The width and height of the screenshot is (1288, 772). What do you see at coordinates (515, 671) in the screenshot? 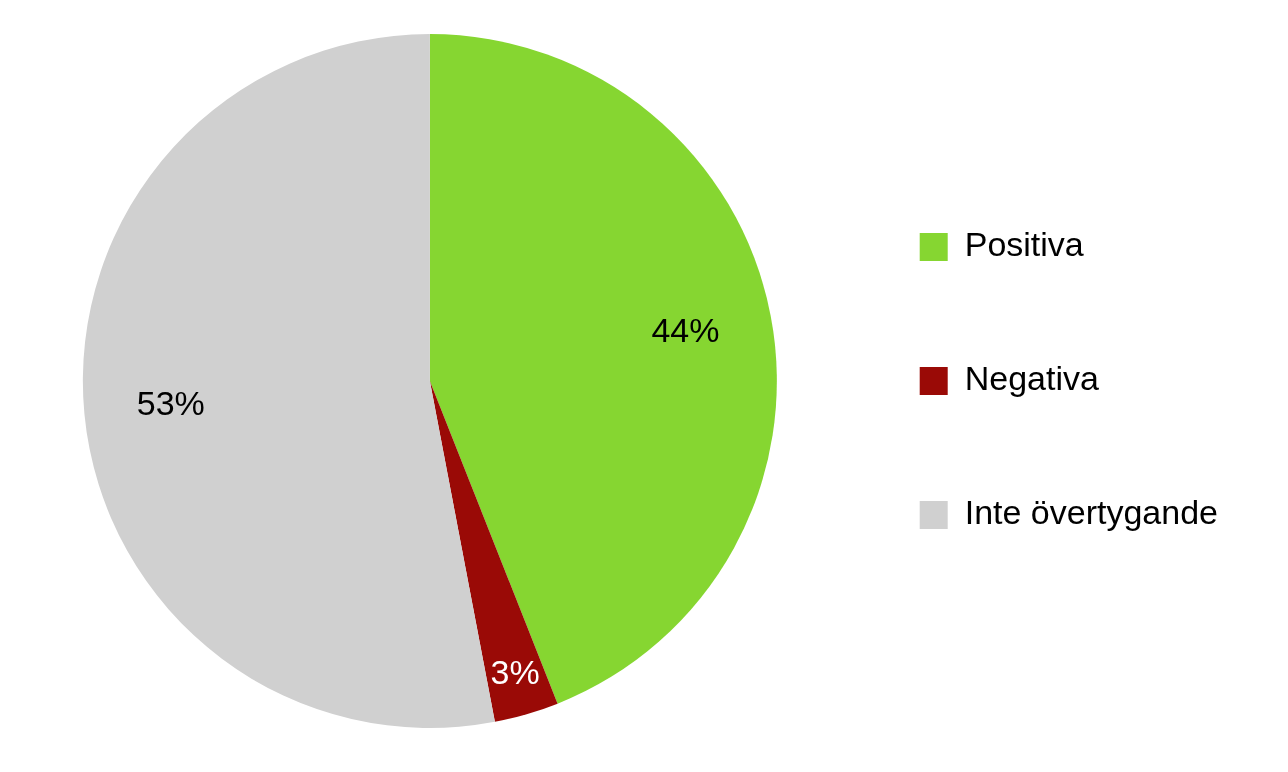
I see `data-label: 3%` at bounding box center [515, 671].